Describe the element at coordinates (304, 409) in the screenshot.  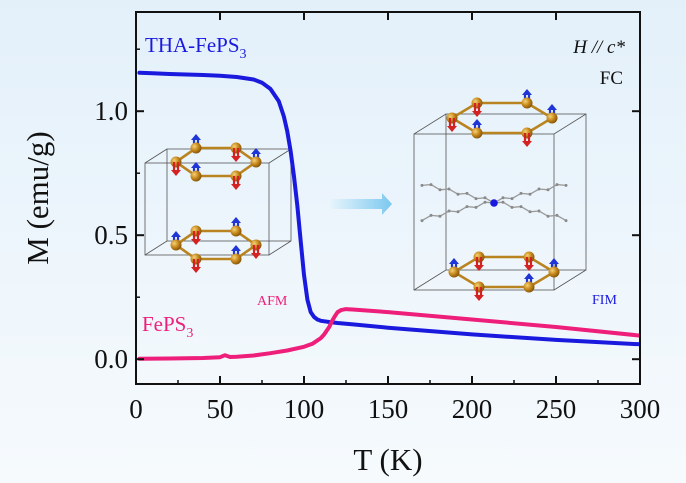
I see `x-tick-label: 100` at that location.